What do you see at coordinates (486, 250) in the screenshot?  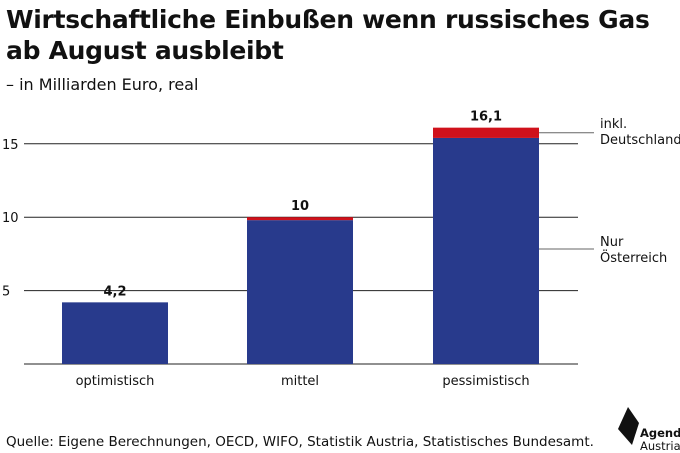 I see `bar-nur-oesterreich-pessimistisch` at bounding box center [486, 250].